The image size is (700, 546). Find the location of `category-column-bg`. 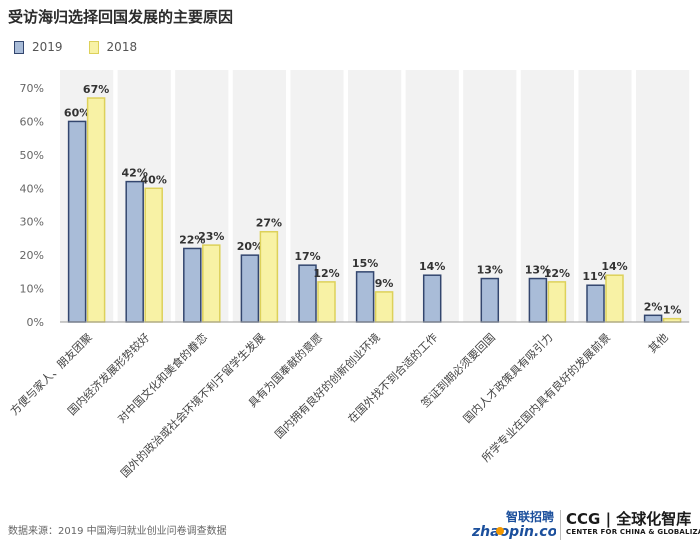

category-column-bg is located at coordinates (663, 196).